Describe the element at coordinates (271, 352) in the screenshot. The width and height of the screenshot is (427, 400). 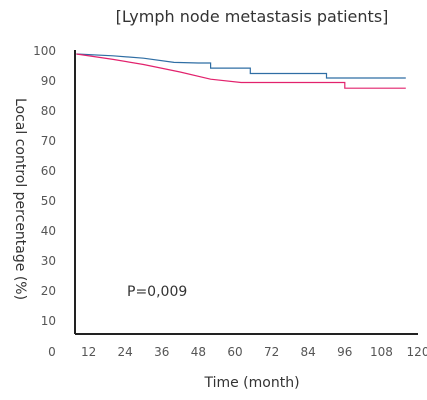
I see `x-tick-label: 72` at that location.